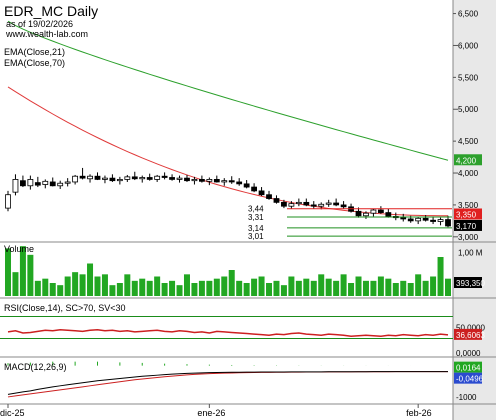 The height and width of the screenshot is (420, 496). What do you see at coordinates (34, 52) in the screenshot?
I see `ema21-legend: EMA(Close,21)` at bounding box center [34, 52].